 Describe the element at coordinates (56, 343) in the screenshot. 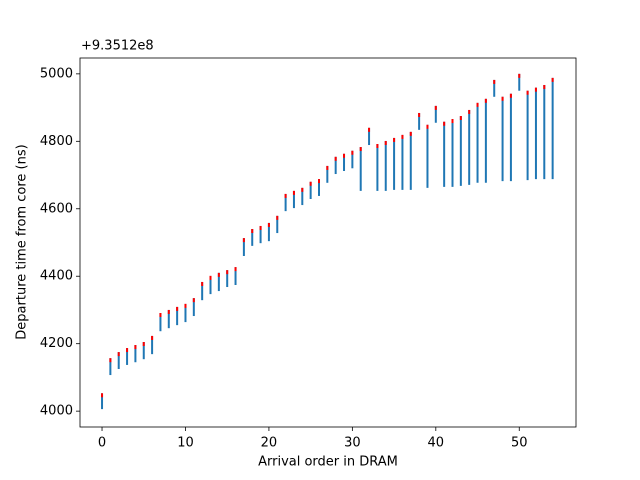

I see `y-tick-label: 4200` at that location.